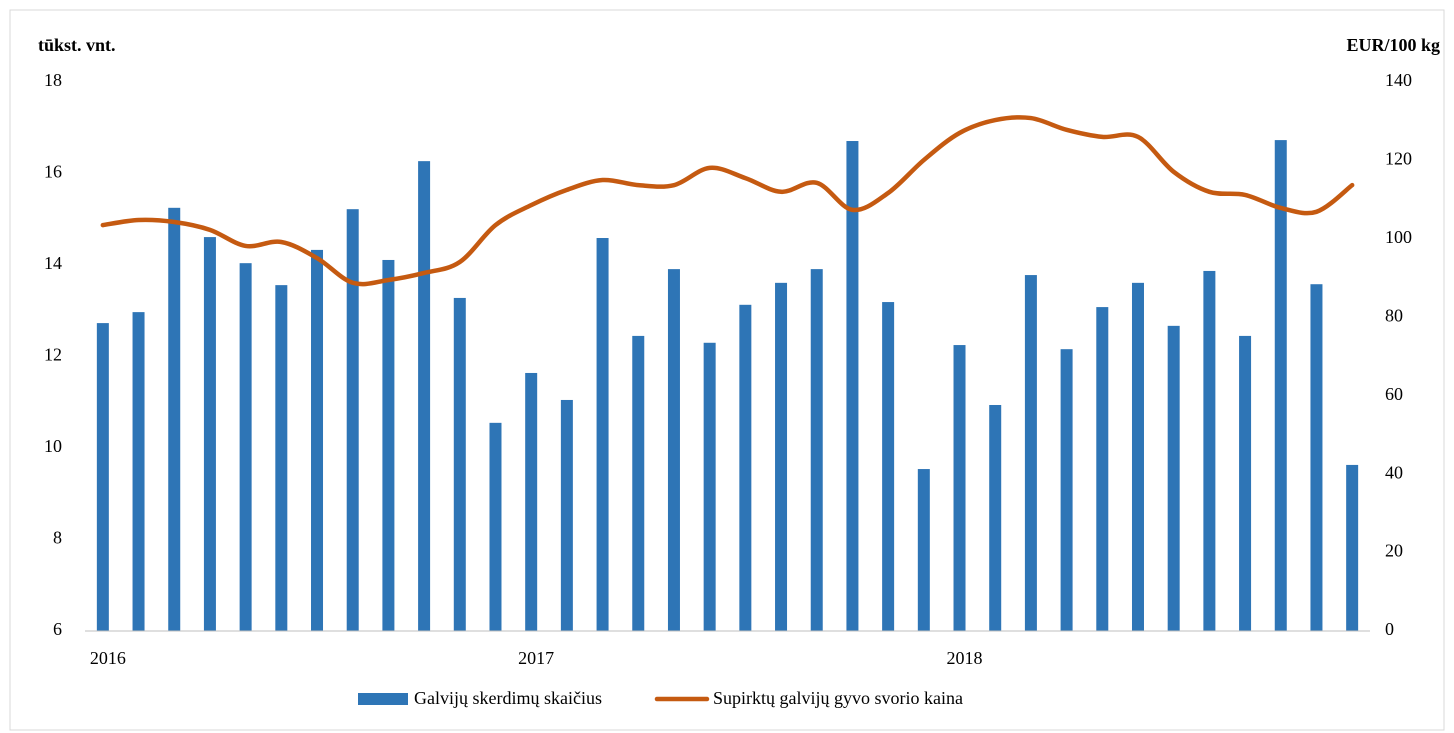 Image resolution: width=1454 pixels, height=733 pixels. Describe the element at coordinates (108, 658) in the screenshot. I see `x-tick-label: 2016` at that location.